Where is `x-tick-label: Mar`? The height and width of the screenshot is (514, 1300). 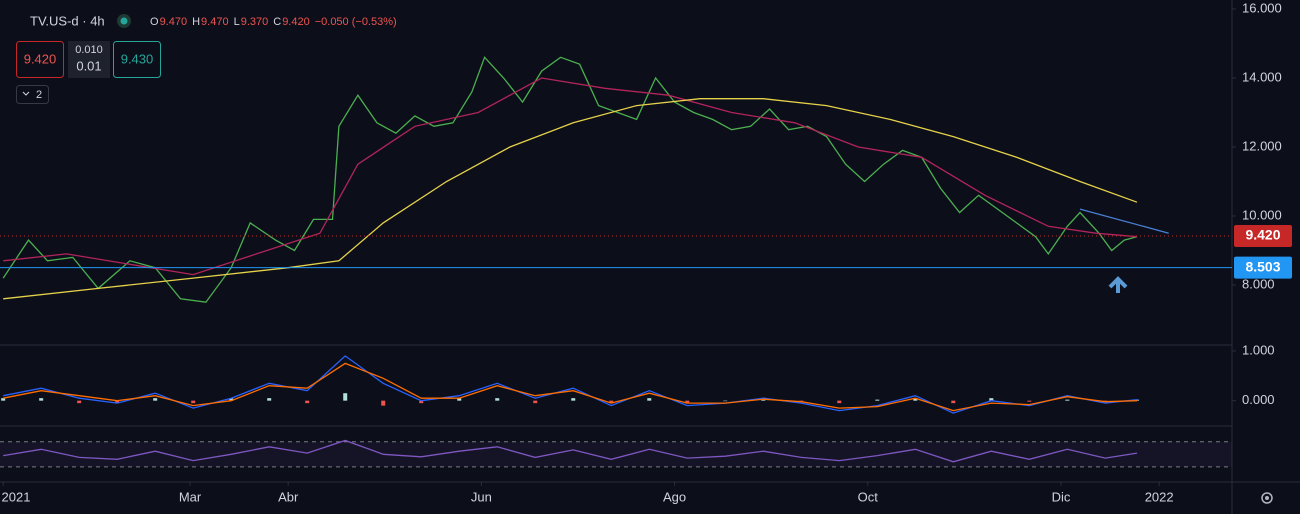 x-tick-label: Mar is located at coordinates (190, 496).